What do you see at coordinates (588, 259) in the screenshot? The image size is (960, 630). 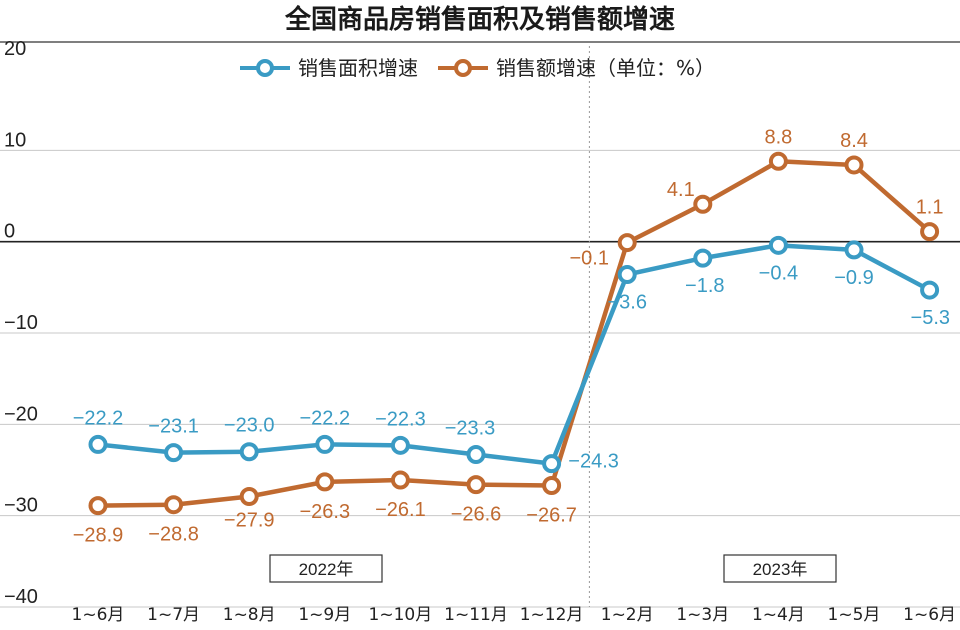 I see `data-label-amount: −0.1` at bounding box center [588, 259].